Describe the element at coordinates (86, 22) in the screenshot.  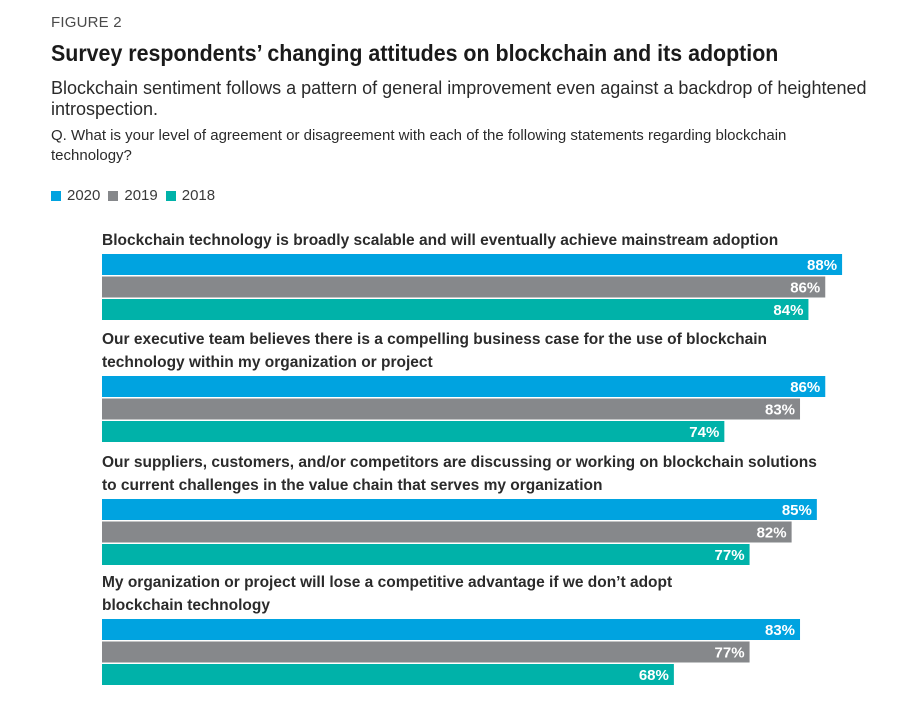
I see `figure-label: FIGURE 2` at that location.